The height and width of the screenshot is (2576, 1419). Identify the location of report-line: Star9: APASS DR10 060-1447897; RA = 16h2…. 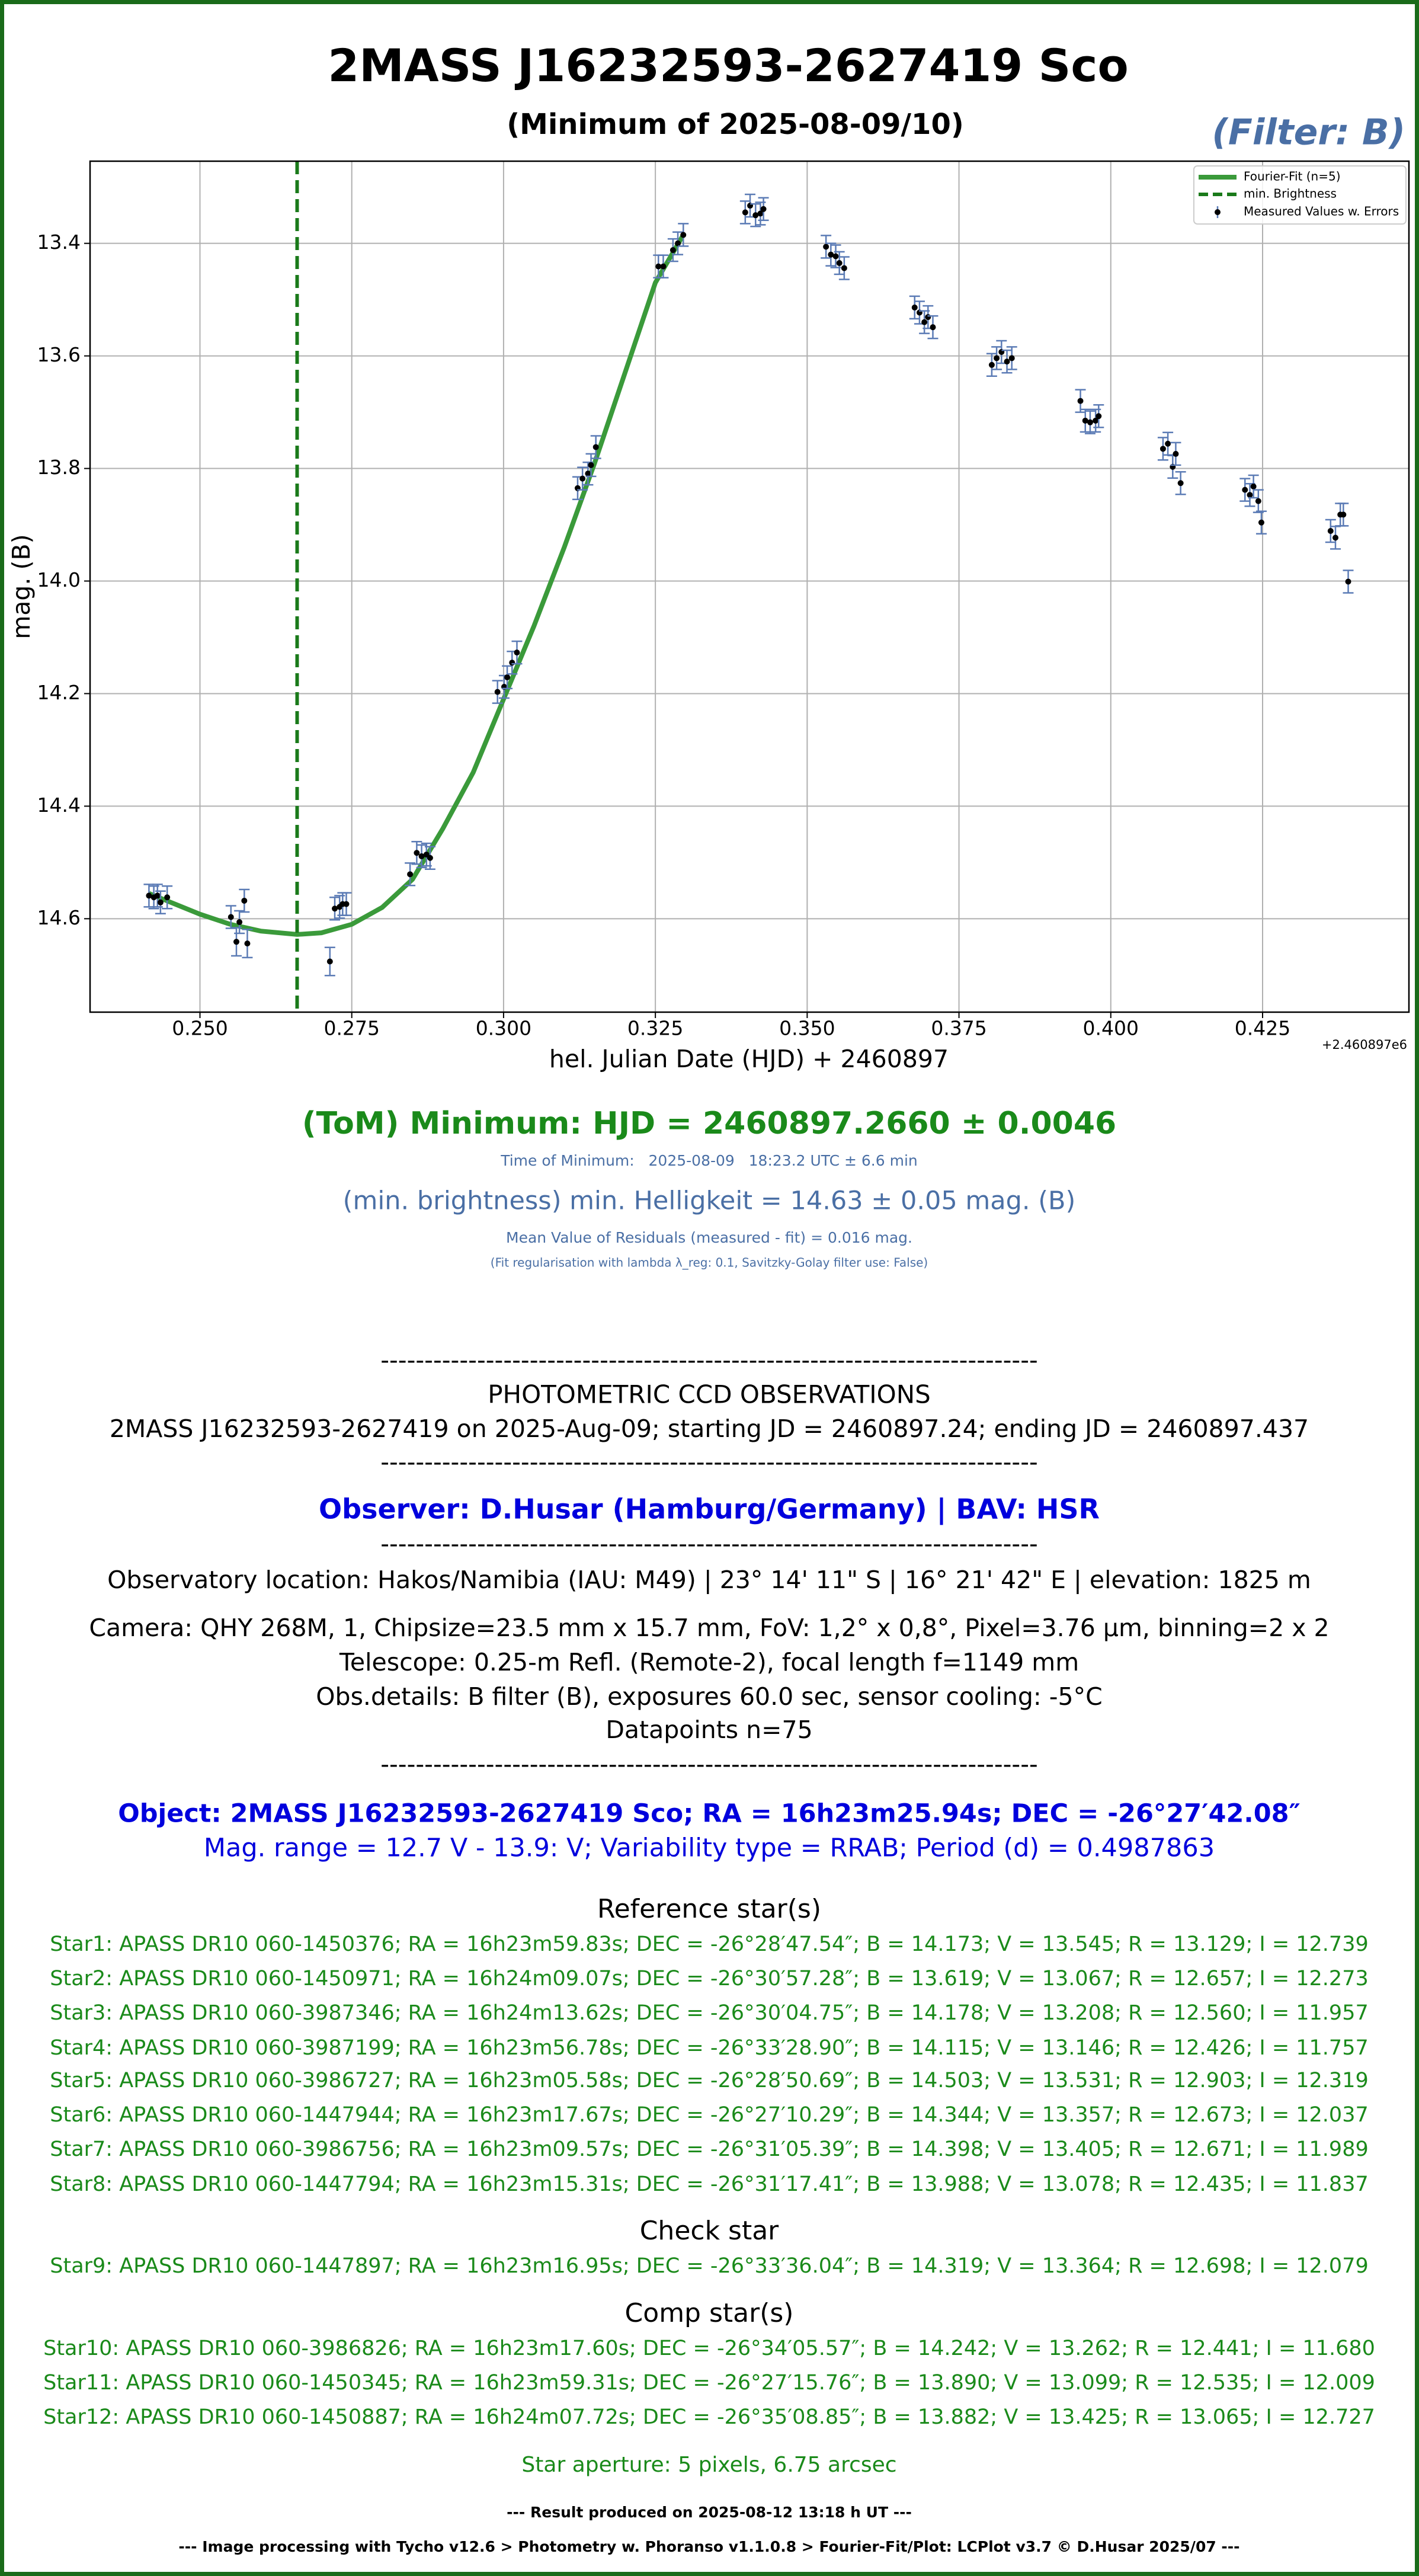
(709, 2266).